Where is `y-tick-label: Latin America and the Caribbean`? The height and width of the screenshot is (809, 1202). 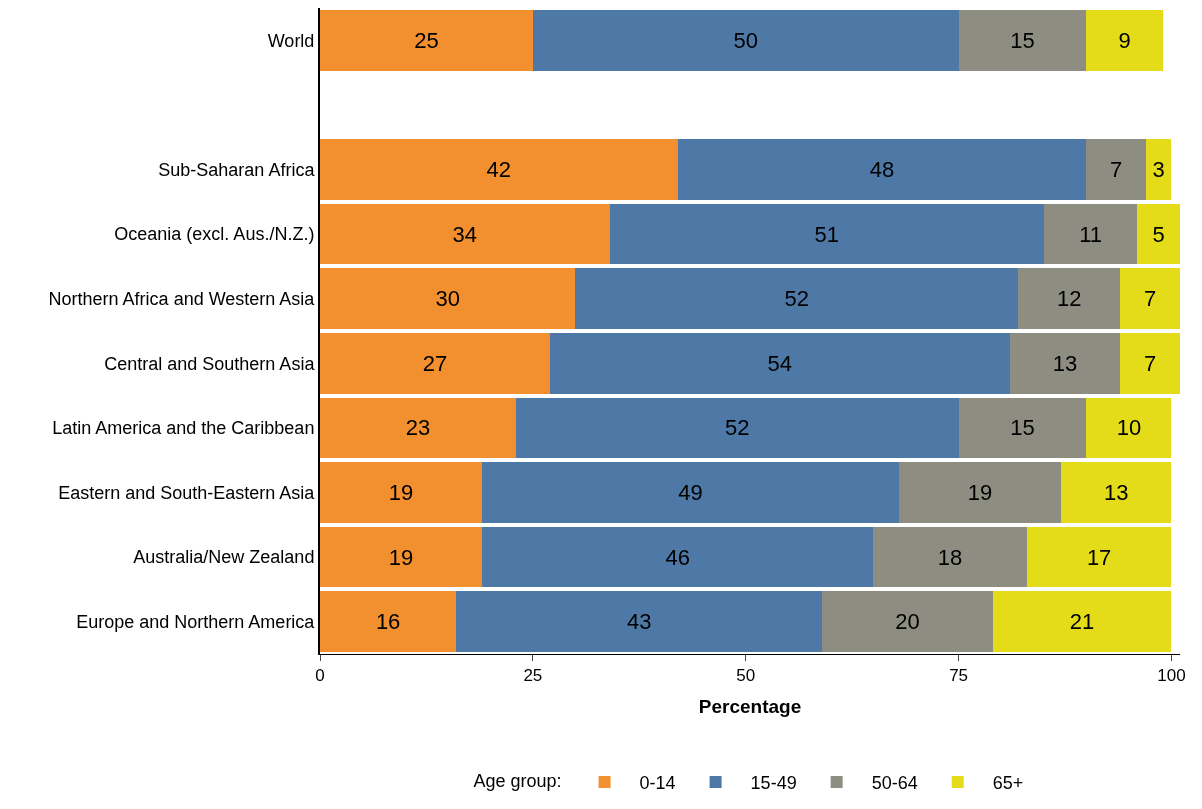
y-tick-label: Latin America and the Caribbean is located at coordinates (183, 428).